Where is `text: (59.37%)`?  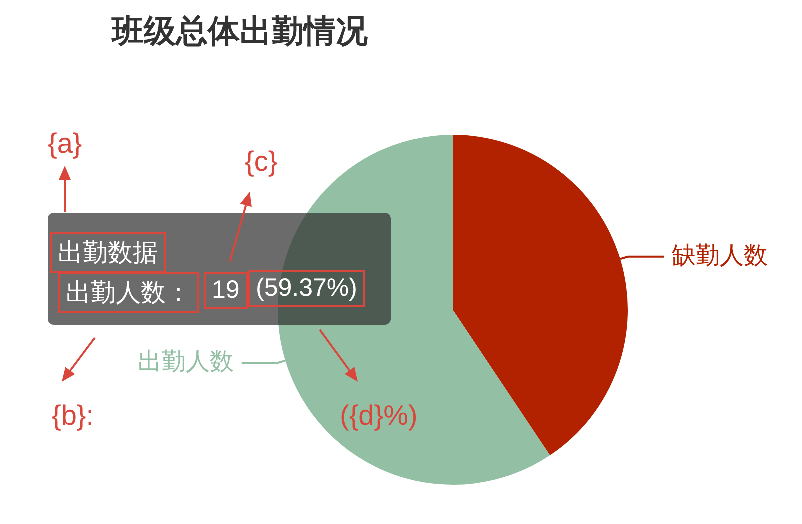 text: (59.37%) is located at coordinates (307, 288).